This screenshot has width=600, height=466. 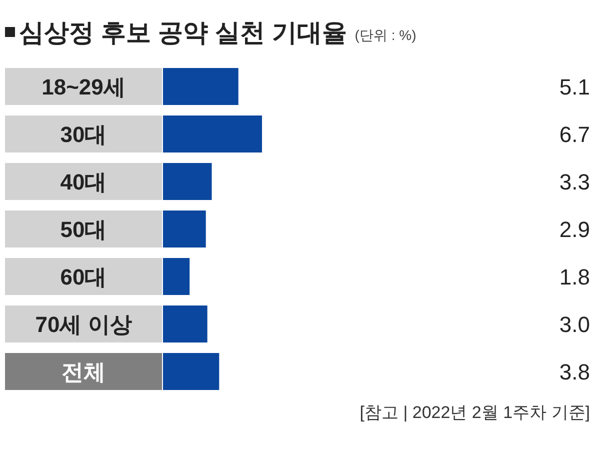 I want to click on y-tick-label: 전체, so click(x=84, y=372).